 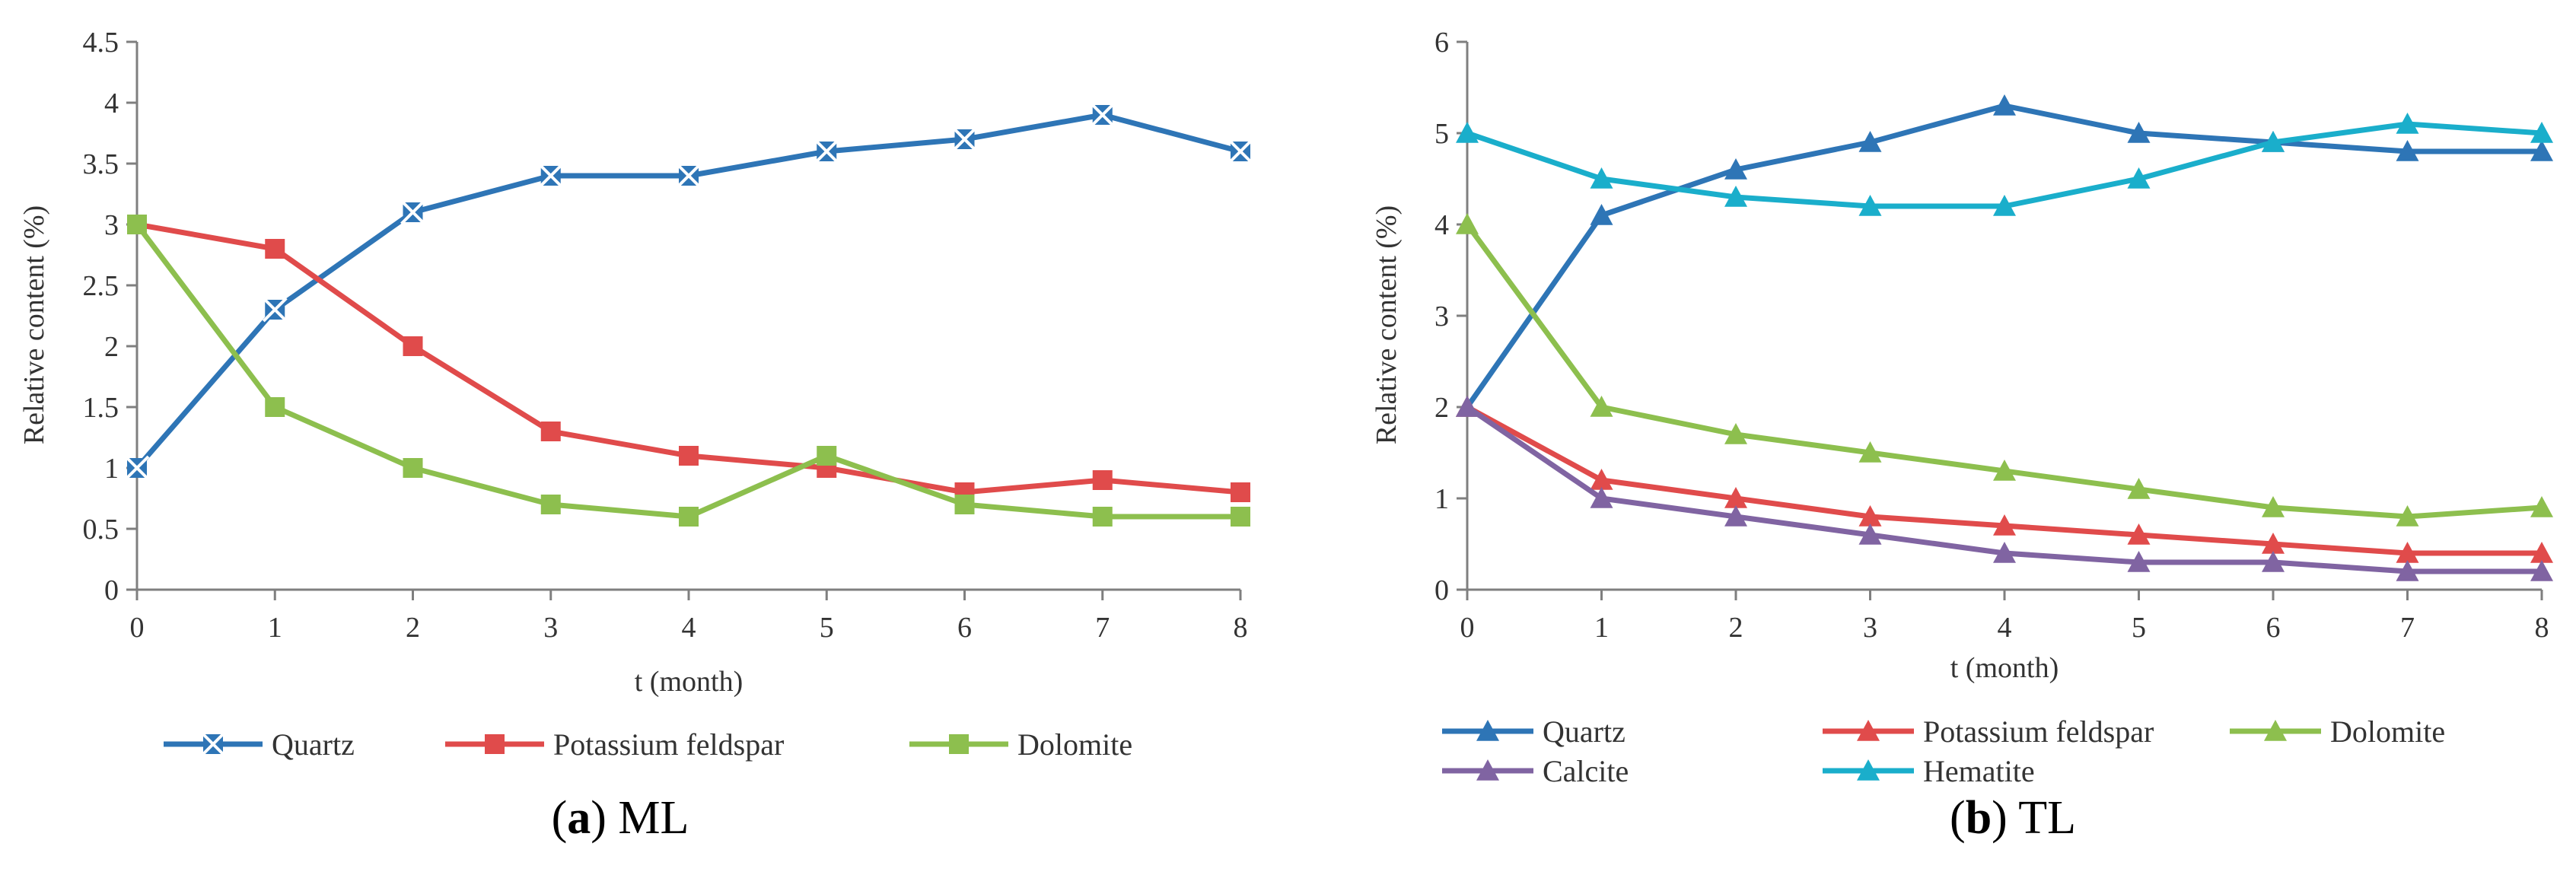 What do you see at coordinates (2005, 165) in the screenshot?
I see `series-line` at bounding box center [2005, 165].